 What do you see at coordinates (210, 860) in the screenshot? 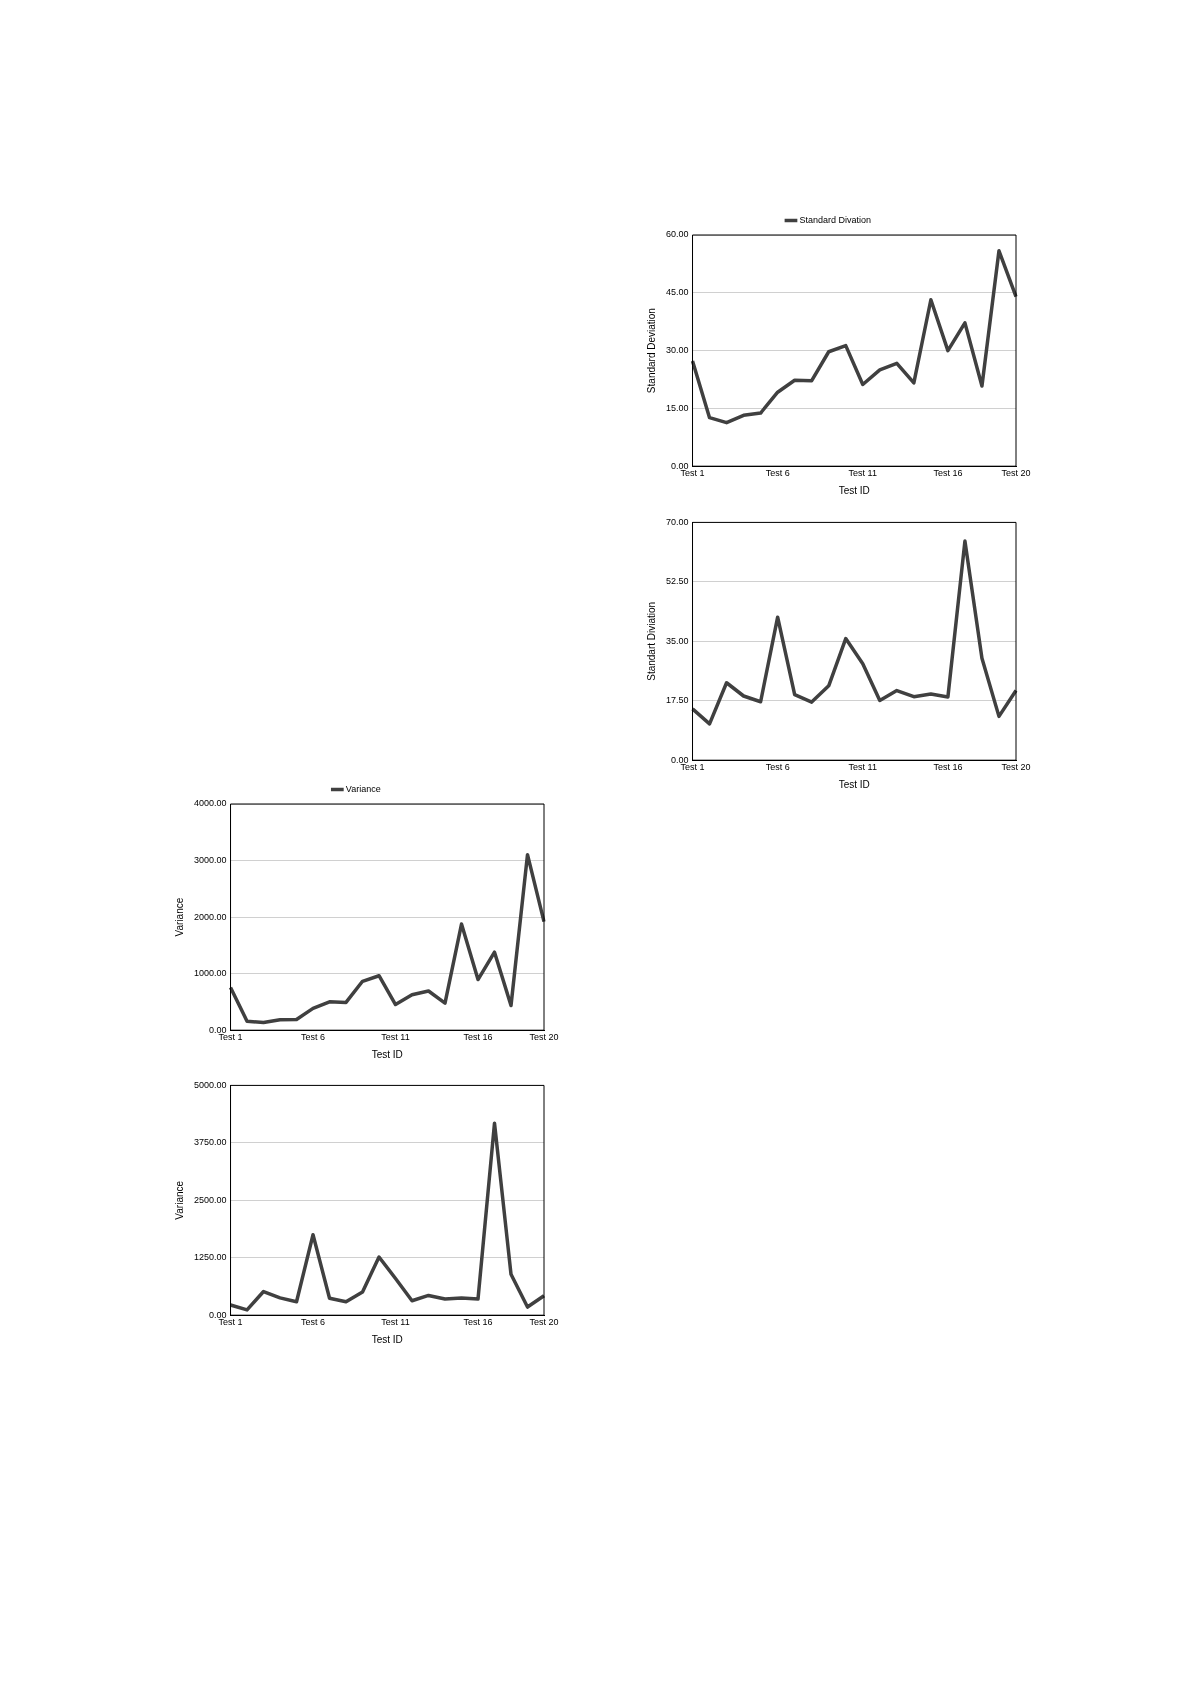
I see `y-tick-label: 3000.00` at bounding box center [210, 860].